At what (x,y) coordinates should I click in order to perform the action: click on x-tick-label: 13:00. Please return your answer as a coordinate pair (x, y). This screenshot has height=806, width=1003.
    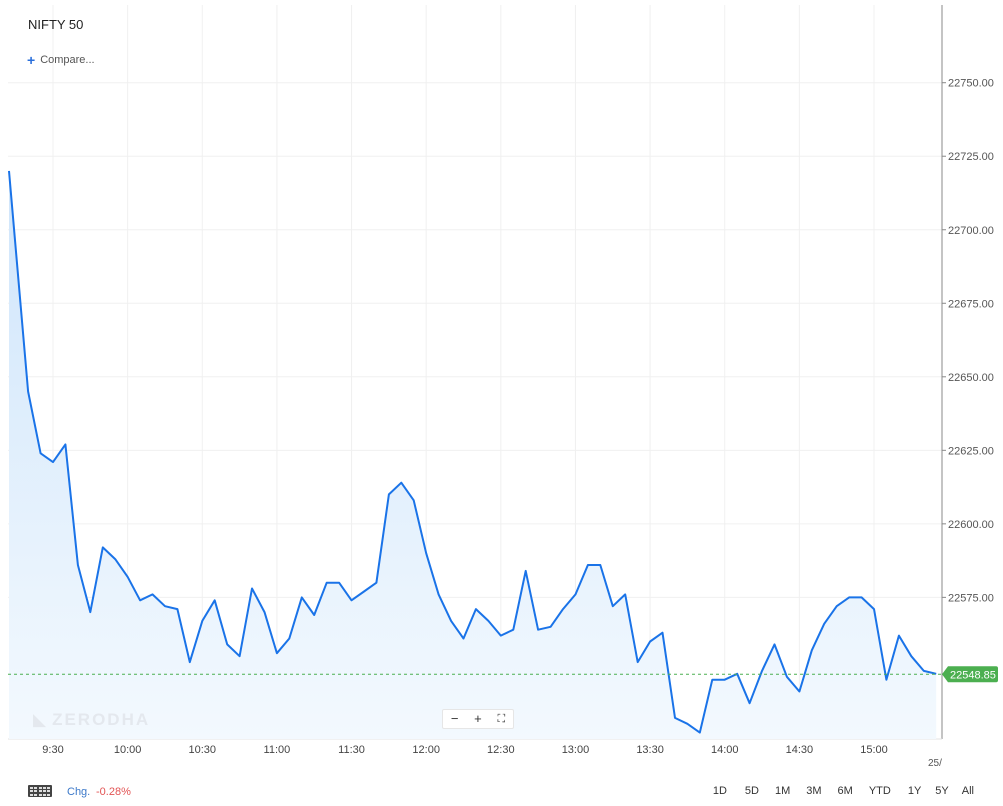
    Looking at the image, I should click on (576, 750).